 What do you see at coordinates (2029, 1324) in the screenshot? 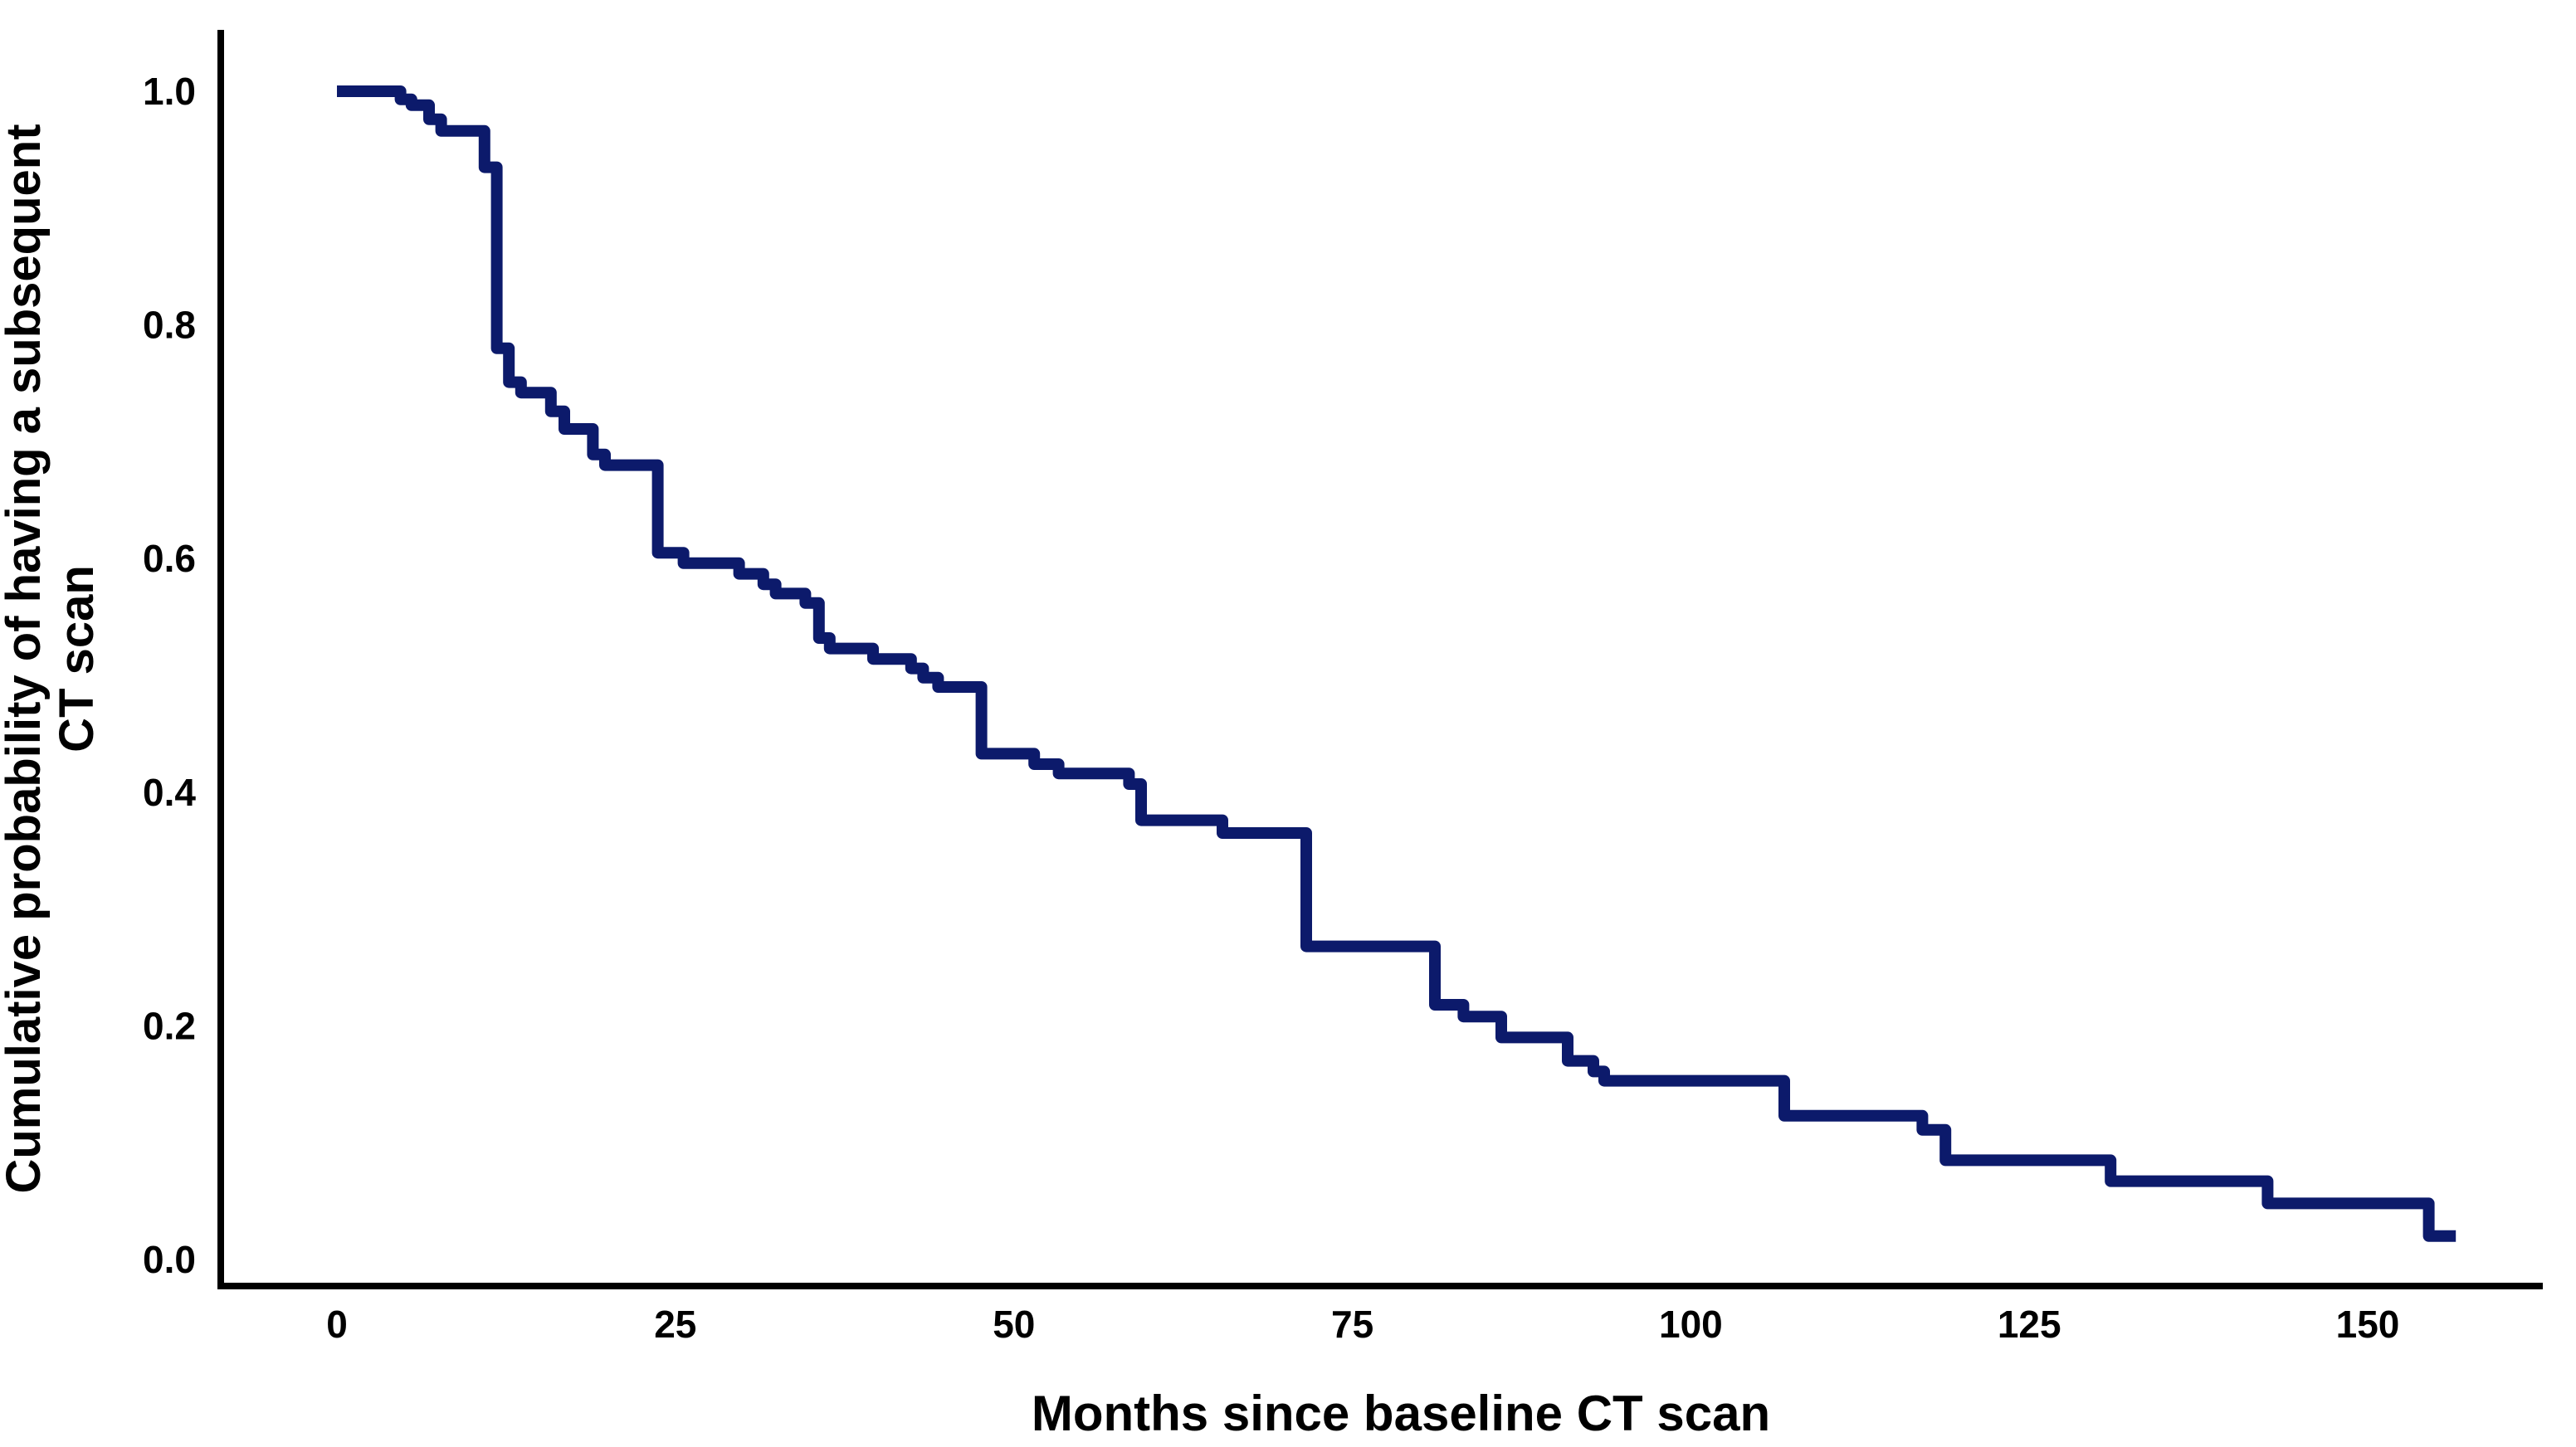
I see `x-tick-label: 125` at bounding box center [2029, 1324].